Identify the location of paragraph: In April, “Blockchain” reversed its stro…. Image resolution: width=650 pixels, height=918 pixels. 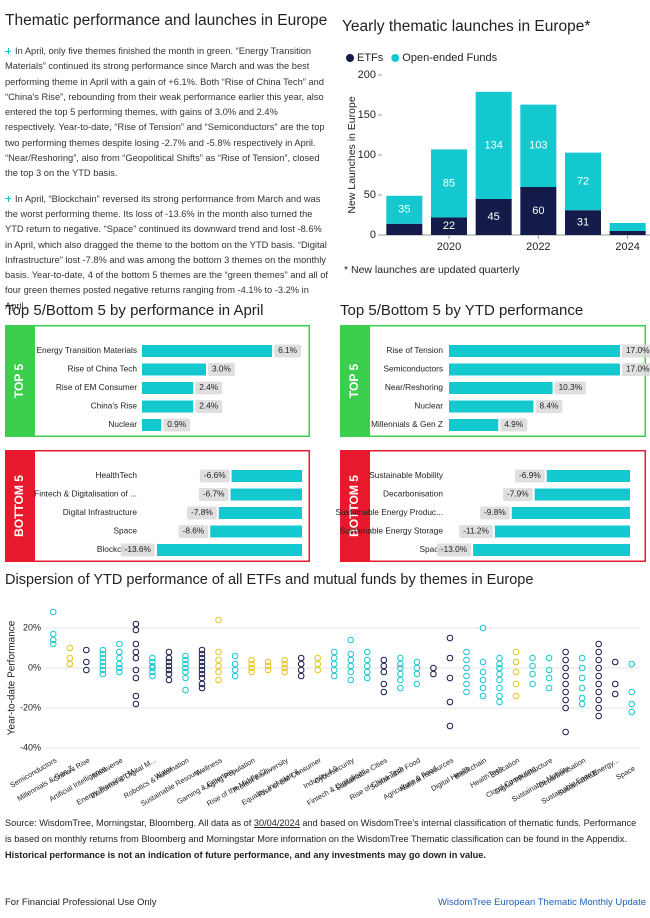
(167, 253).